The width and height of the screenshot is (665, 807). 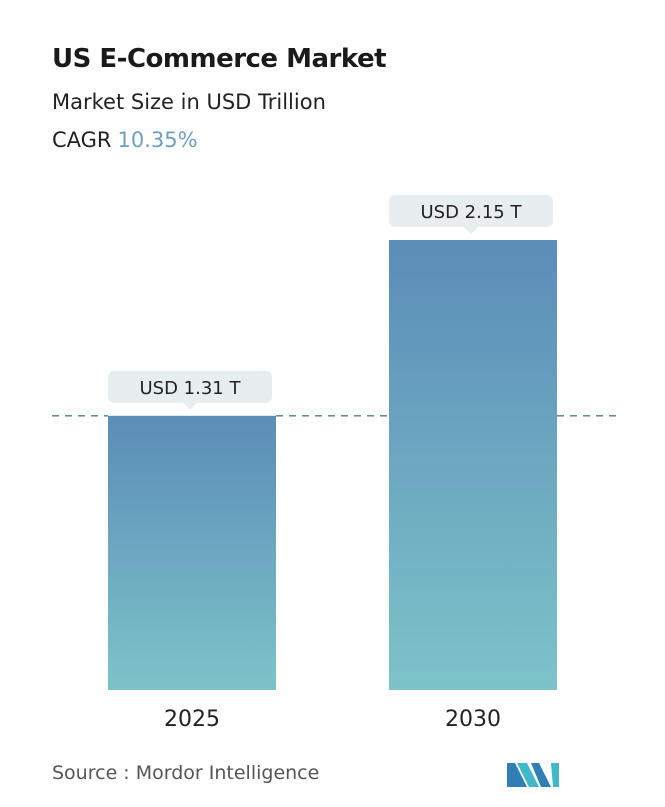 I want to click on cagr-value: 10.35%, so click(x=157, y=140).